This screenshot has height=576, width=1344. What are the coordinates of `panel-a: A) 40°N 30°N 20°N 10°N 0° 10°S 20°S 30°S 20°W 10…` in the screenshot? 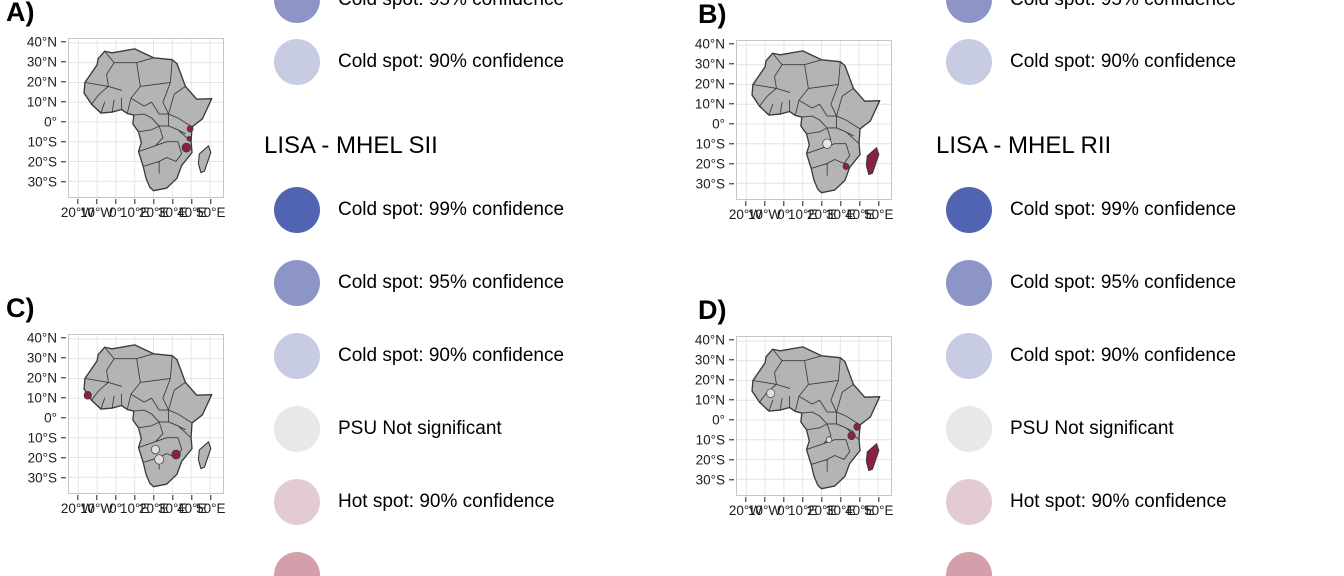 It's located at (125, 122).